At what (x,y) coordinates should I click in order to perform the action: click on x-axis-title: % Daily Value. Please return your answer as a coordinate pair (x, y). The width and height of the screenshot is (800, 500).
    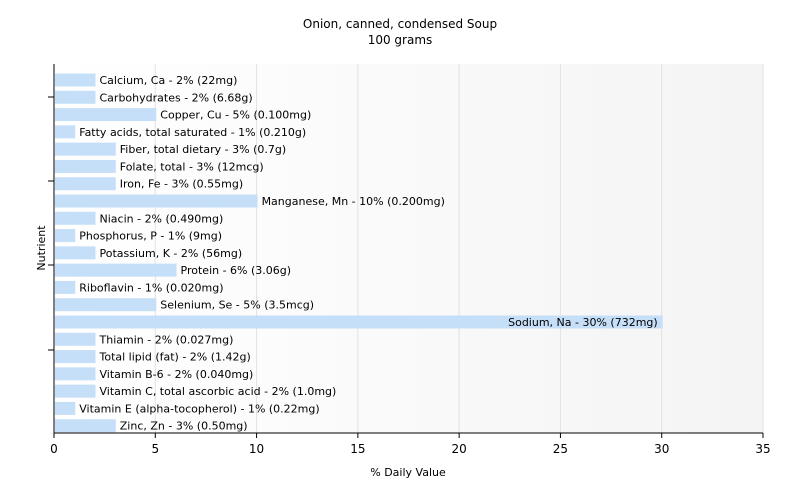
    Looking at the image, I should click on (408, 472).